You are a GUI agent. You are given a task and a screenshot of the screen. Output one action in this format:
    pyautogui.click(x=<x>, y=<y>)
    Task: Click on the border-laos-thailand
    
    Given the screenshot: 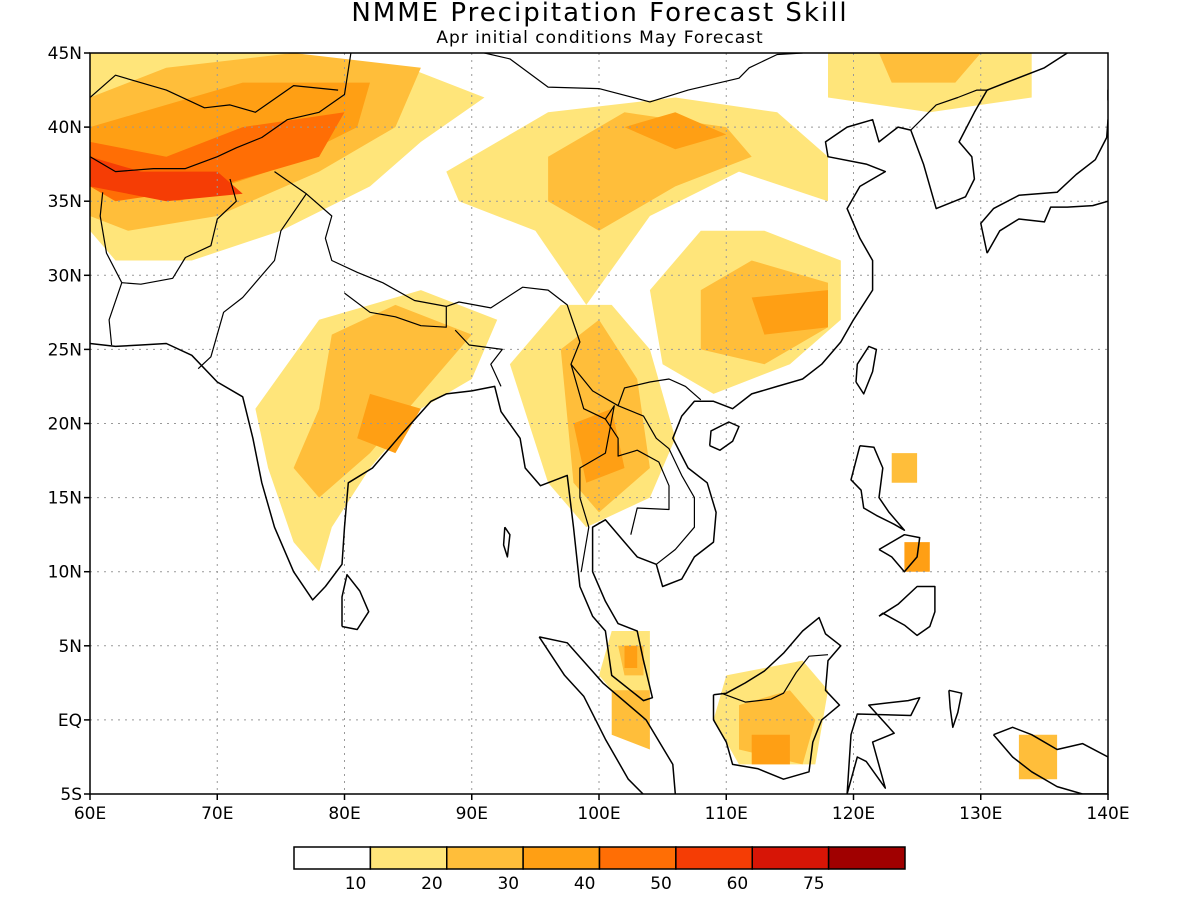 What is the action you would take?
    pyautogui.click(x=637, y=476)
    